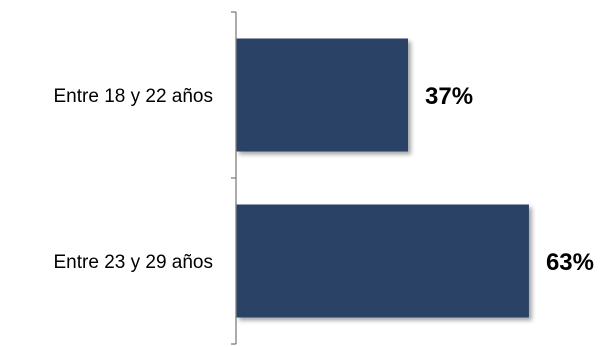  What do you see at coordinates (449, 96) in the screenshot?
I see `value-label-1: 37%` at bounding box center [449, 96].